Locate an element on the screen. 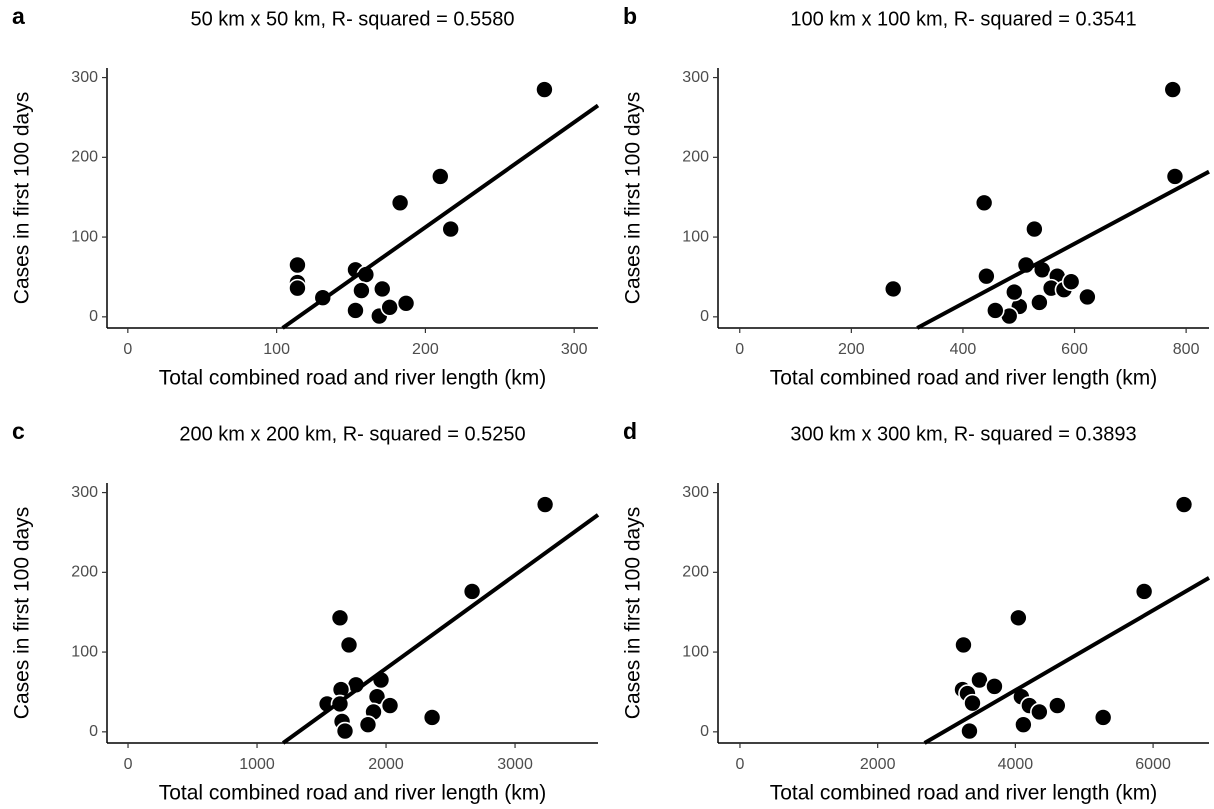  x-tick-label: 3000 is located at coordinates (515, 764).